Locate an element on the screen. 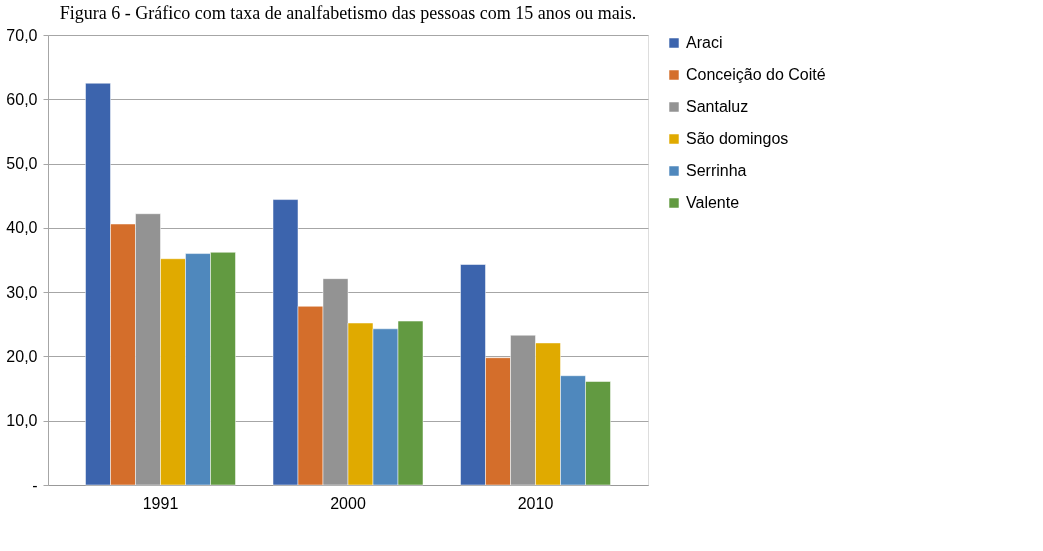 The height and width of the screenshot is (551, 1043). y-tick-label: - is located at coordinates (35, 485).